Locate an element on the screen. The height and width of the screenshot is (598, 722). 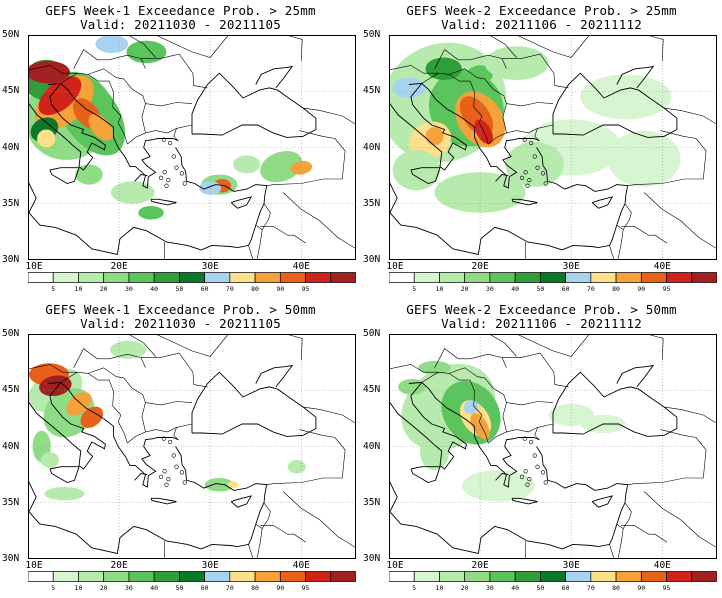
colorbar-label: 50 is located at coordinates (179, 289).